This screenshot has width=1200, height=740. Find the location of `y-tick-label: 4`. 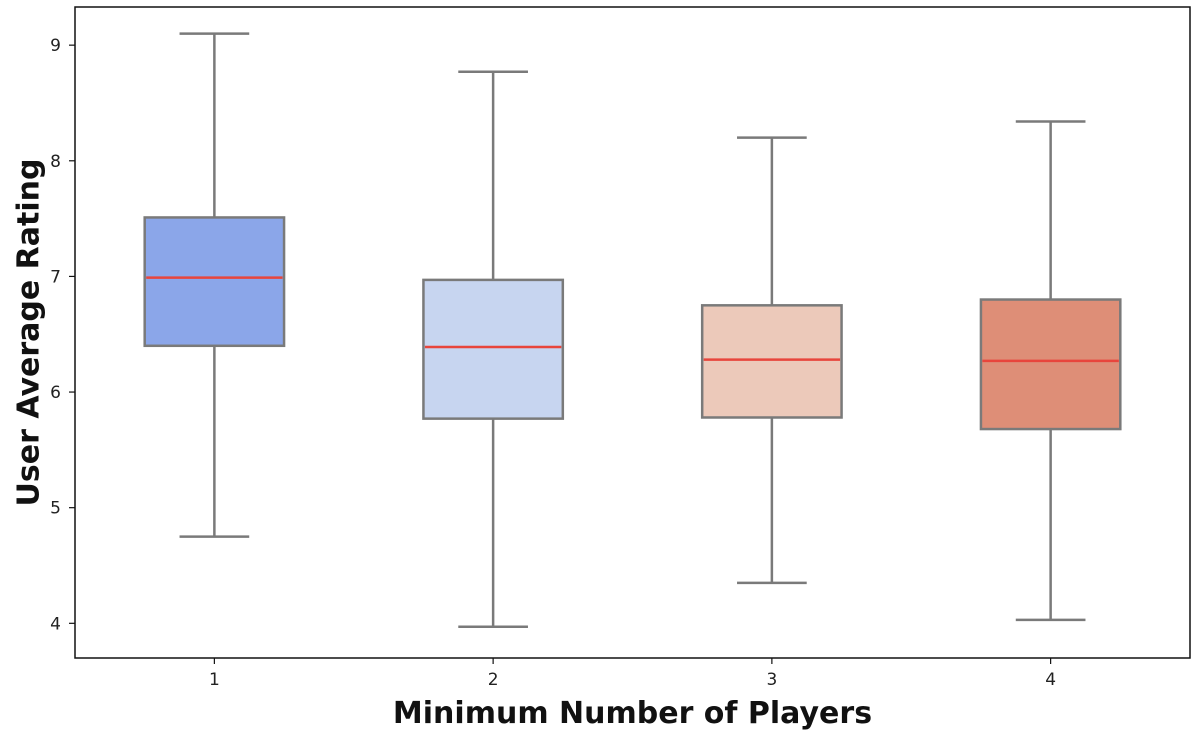

y-tick-label: 4 is located at coordinates (55, 624).